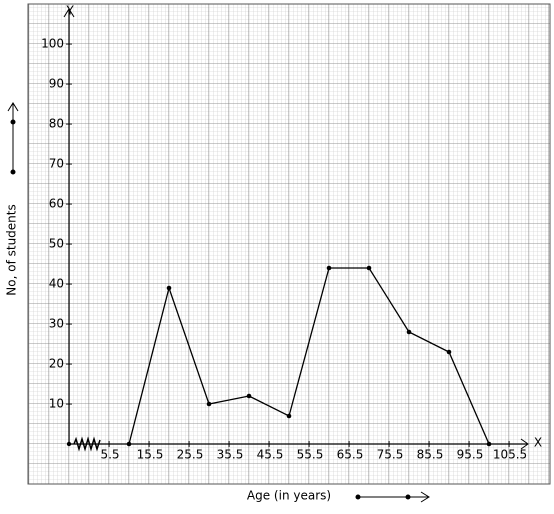 The height and width of the screenshot is (514, 554). What do you see at coordinates (510, 455) in the screenshot?
I see `x-tick-label: 105.5` at bounding box center [510, 455].